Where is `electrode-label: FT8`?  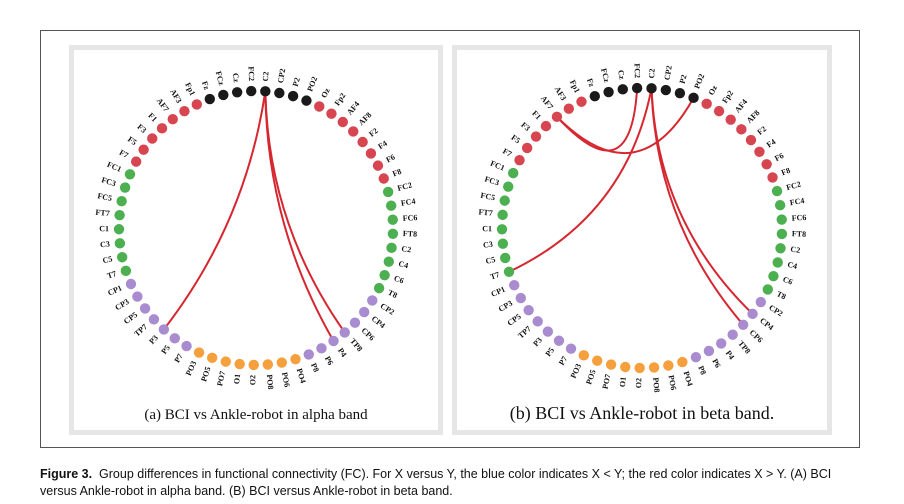
electrode-label: FT8 is located at coordinates (799, 234).